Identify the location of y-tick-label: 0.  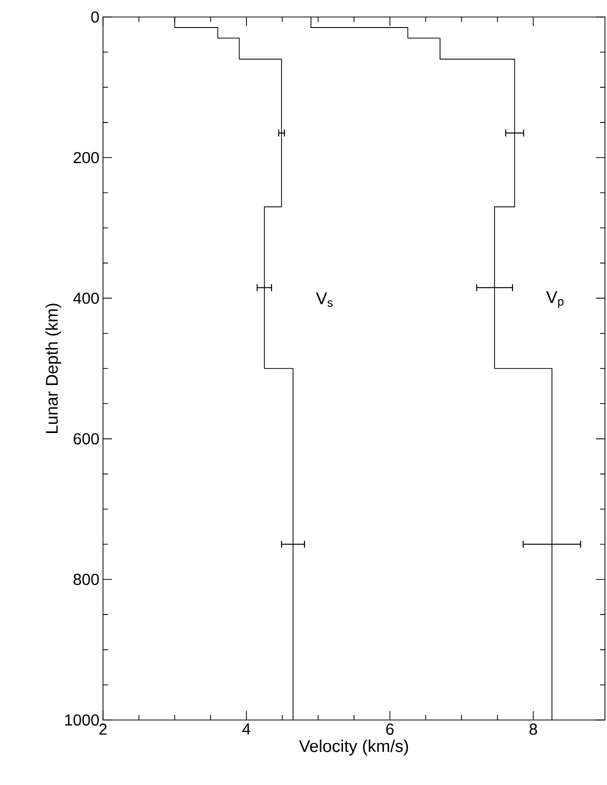
(95, 17).